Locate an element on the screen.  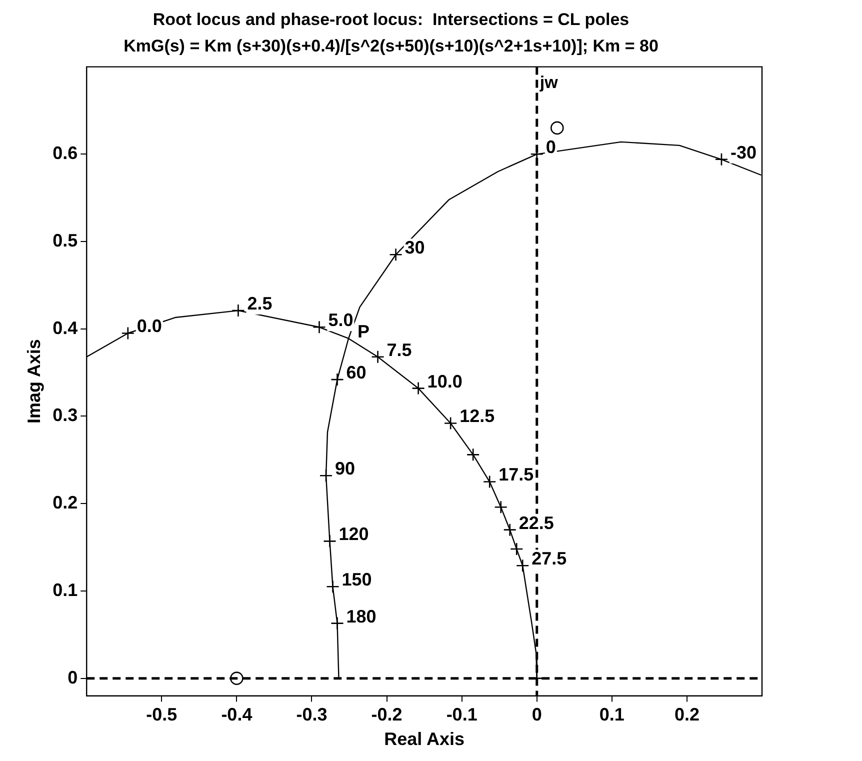
x-tick-label: -0.4 is located at coordinates (236, 714).